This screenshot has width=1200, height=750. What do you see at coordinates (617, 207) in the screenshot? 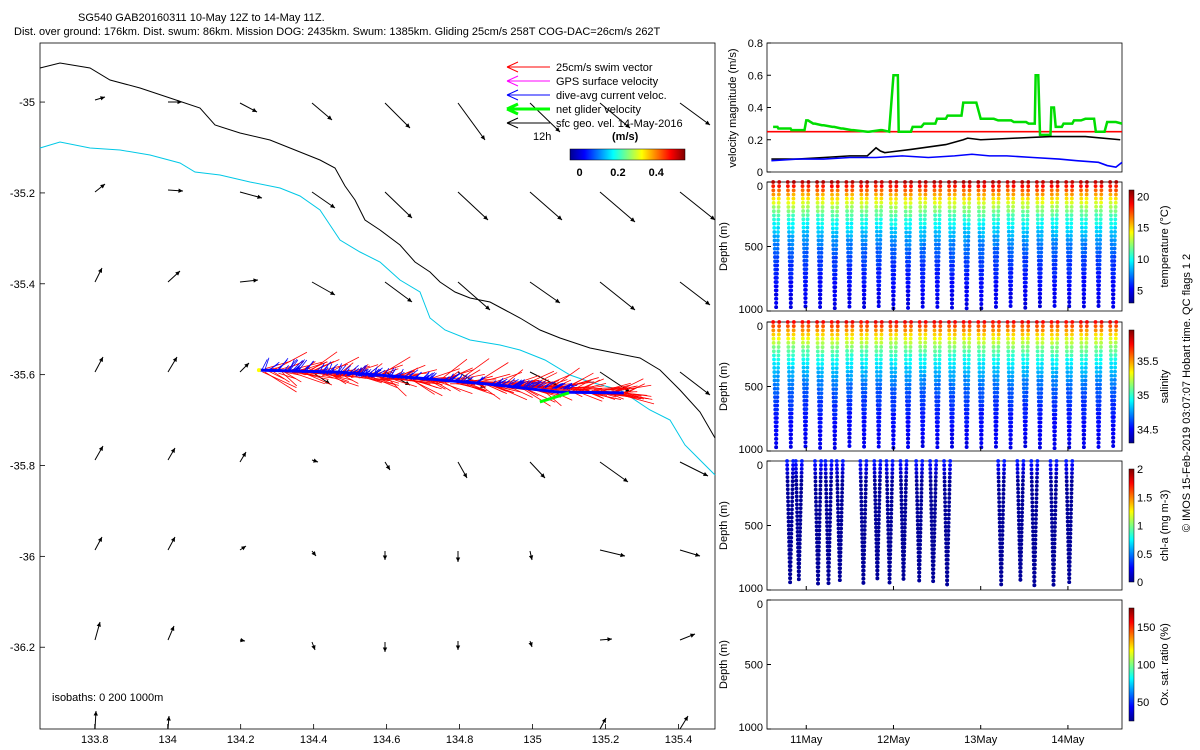
I see `vector-shaft` at bounding box center [617, 207].